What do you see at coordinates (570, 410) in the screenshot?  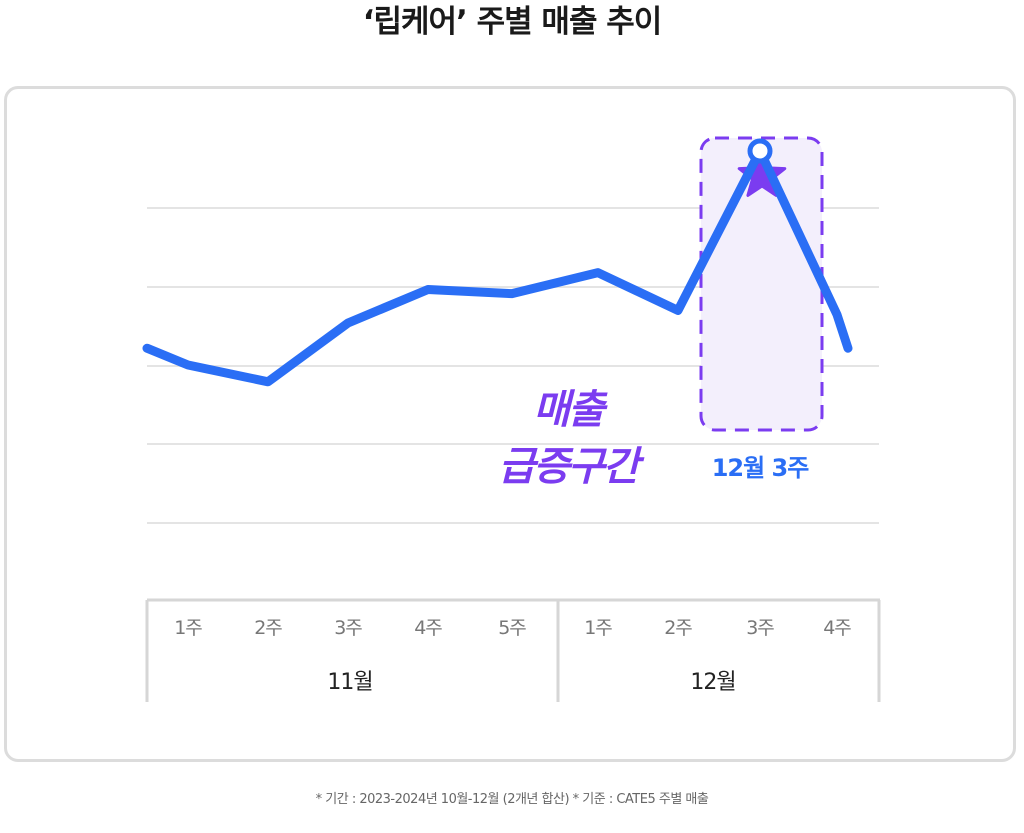 I see `surge-label-line1: 매출` at bounding box center [570, 410].